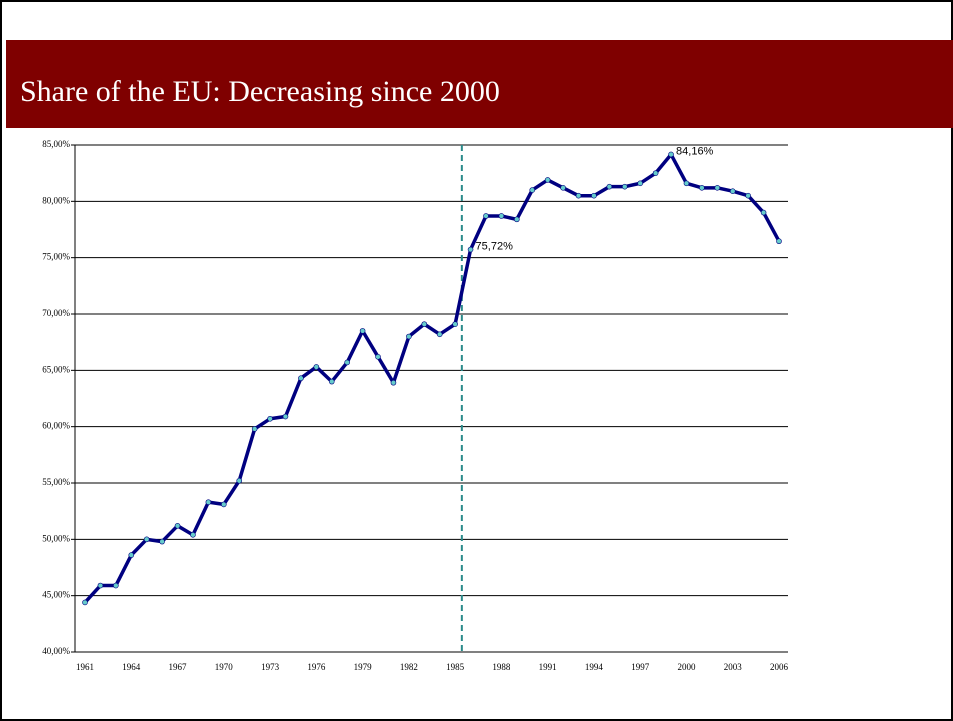 The image size is (953, 721). What do you see at coordinates (455, 667) in the screenshot?
I see `x-tick-label: 1985` at bounding box center [455, 667].